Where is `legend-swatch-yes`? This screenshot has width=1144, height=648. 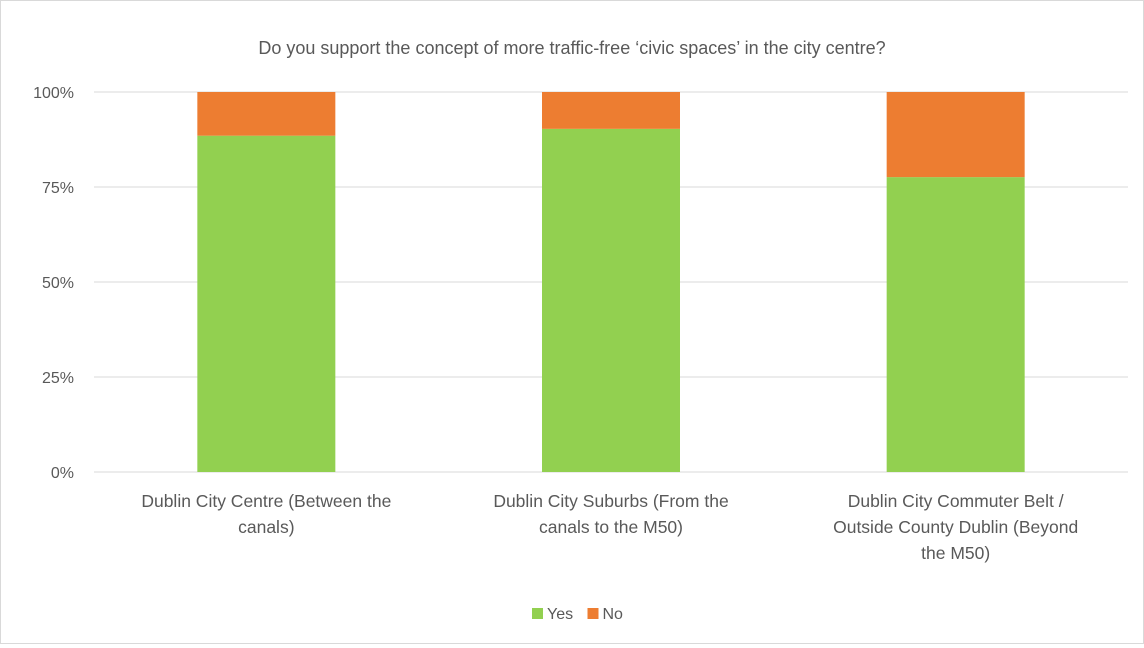
legend-swatch-yes is located at coordinates (537, 613).